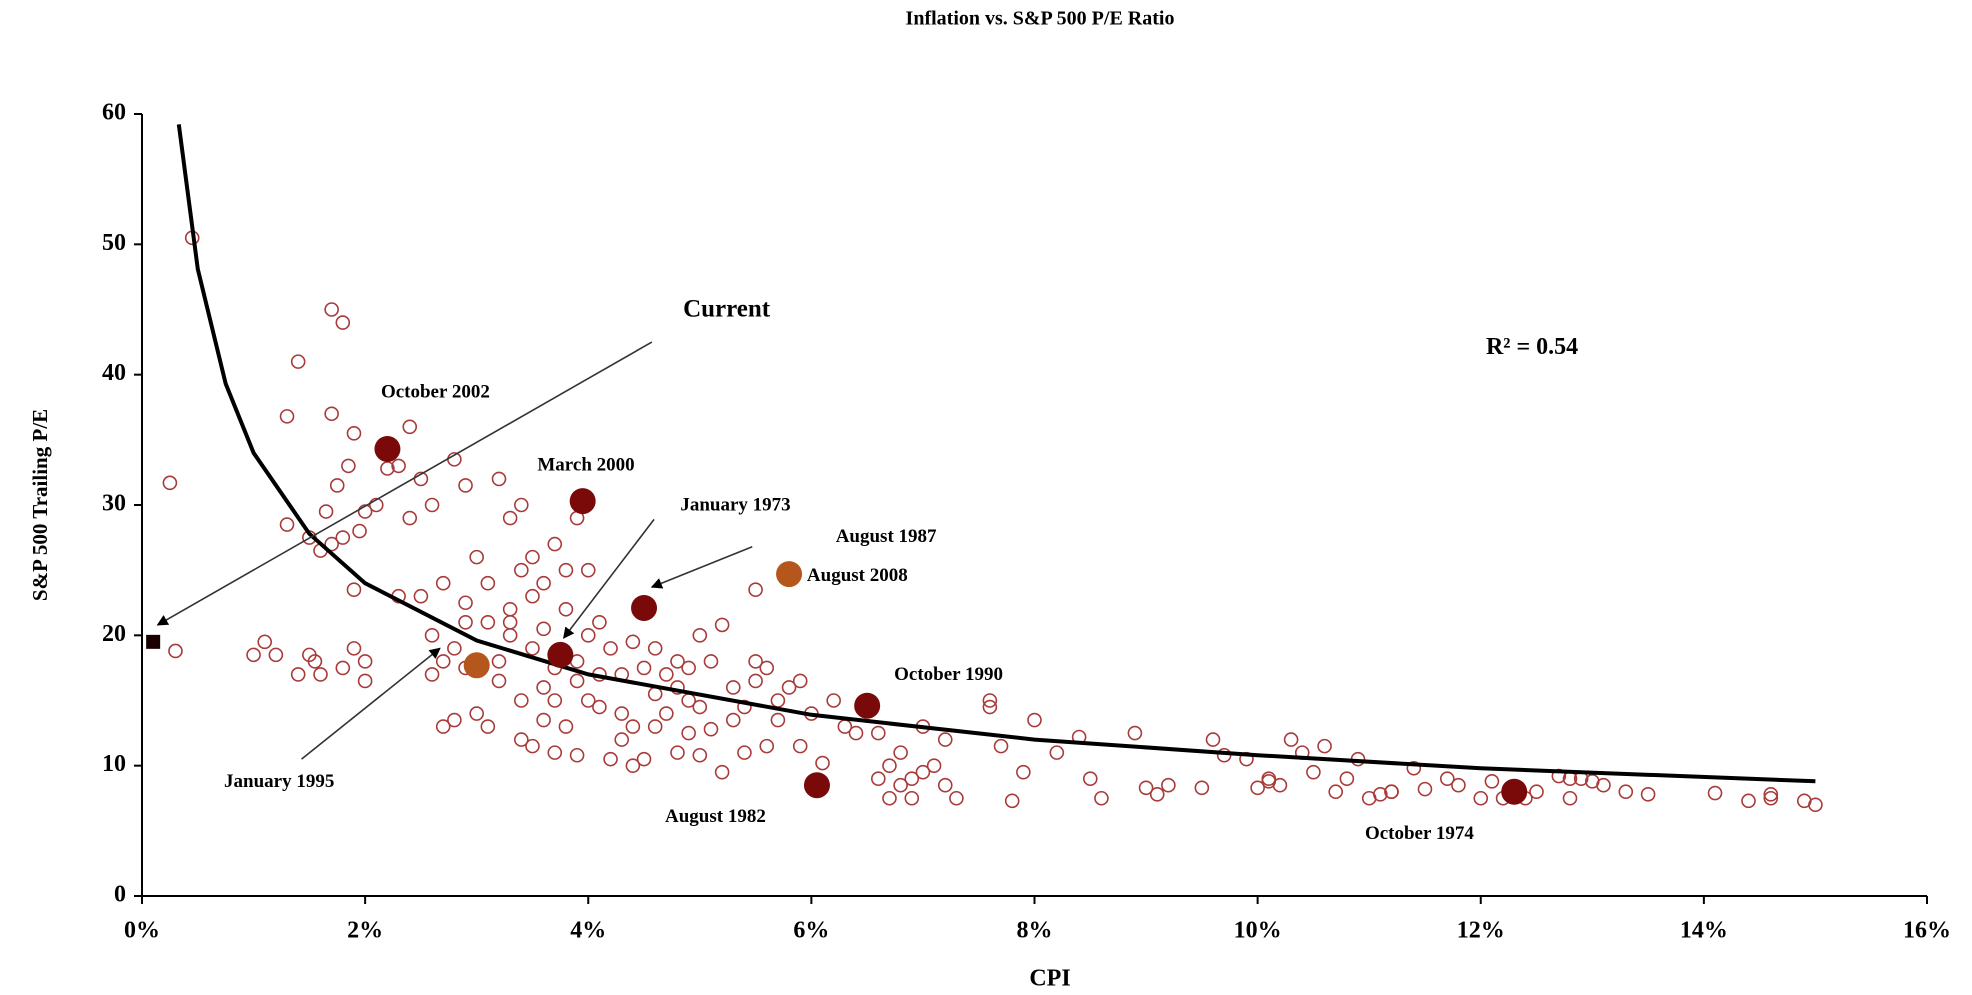 This screenshot has width=1972, height=995. I want to click on arrow, so click(609, 578).